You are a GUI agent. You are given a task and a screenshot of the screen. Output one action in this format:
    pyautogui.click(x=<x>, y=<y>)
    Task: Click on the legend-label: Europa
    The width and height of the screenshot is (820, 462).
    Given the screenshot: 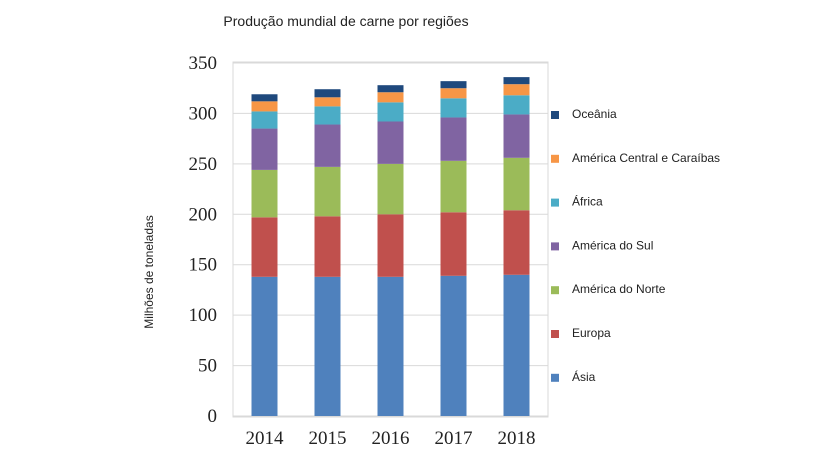 What is the action you would take?
    pyautogui.click(x=591, y=333)
    